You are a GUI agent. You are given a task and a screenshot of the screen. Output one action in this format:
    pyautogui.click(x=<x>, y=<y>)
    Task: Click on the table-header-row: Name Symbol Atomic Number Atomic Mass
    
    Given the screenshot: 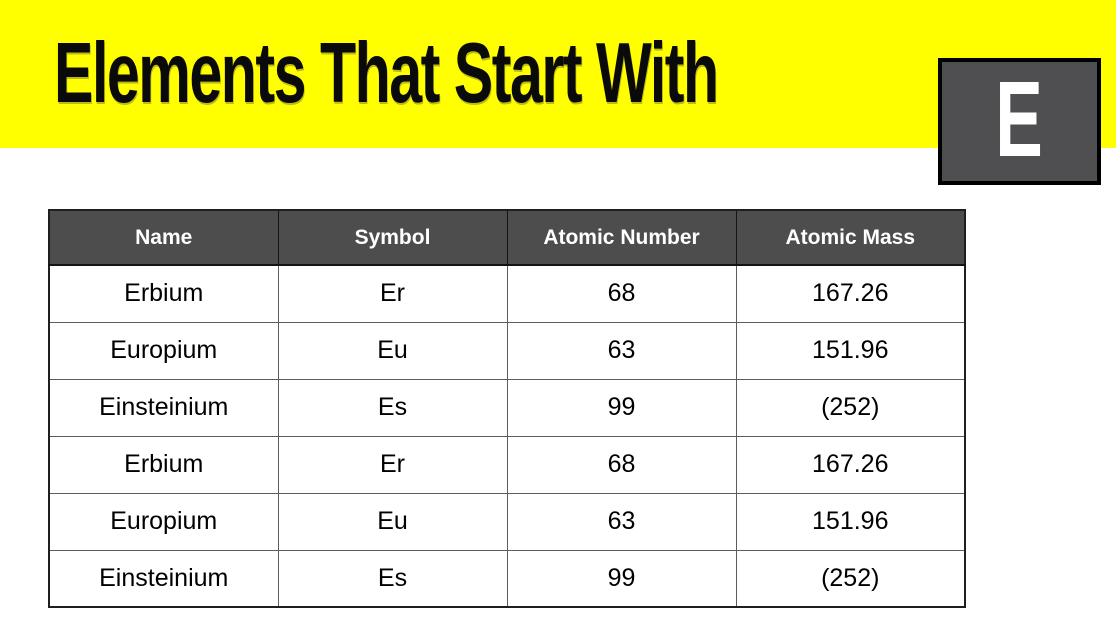 What is the action you would take?
    pyautogui.click(x=507, y=237)
    